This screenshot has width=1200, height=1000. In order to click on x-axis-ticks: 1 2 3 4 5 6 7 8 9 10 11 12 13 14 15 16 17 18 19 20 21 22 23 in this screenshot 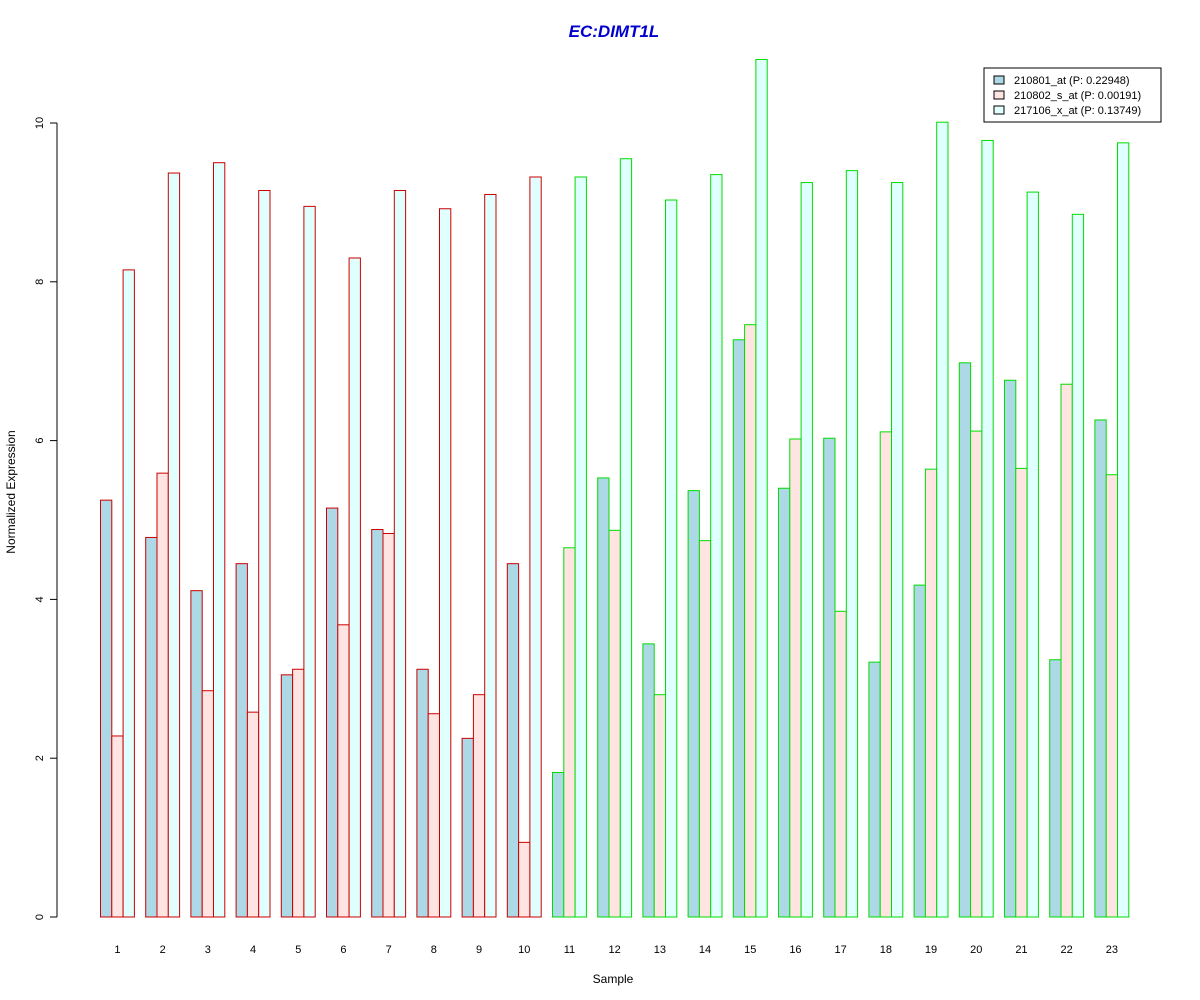, I will do `click(616, 950)`.